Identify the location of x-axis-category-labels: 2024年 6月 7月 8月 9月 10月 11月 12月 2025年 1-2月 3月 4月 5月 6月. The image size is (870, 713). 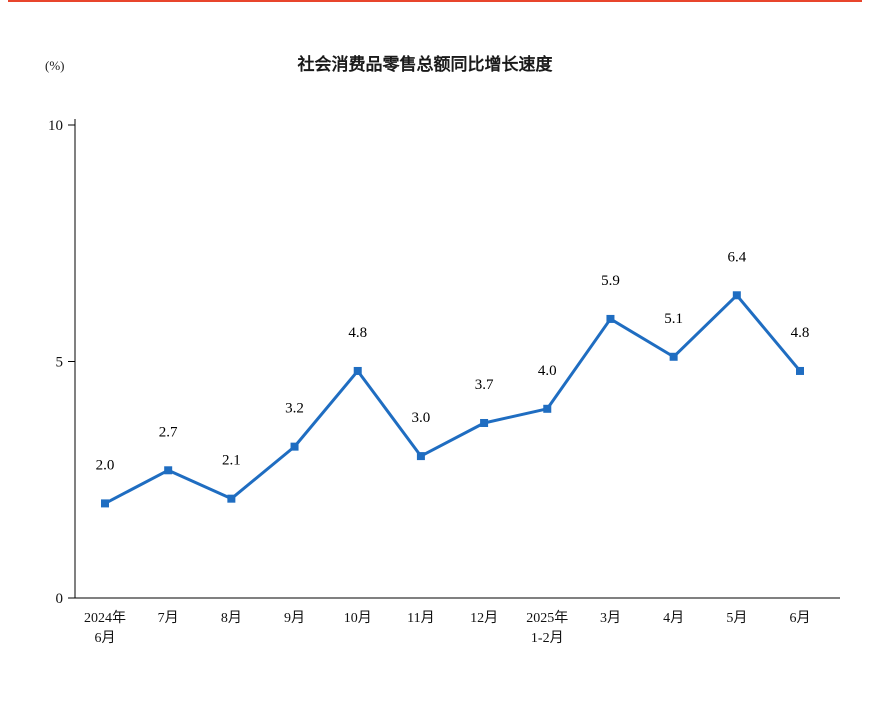
(447, 628).